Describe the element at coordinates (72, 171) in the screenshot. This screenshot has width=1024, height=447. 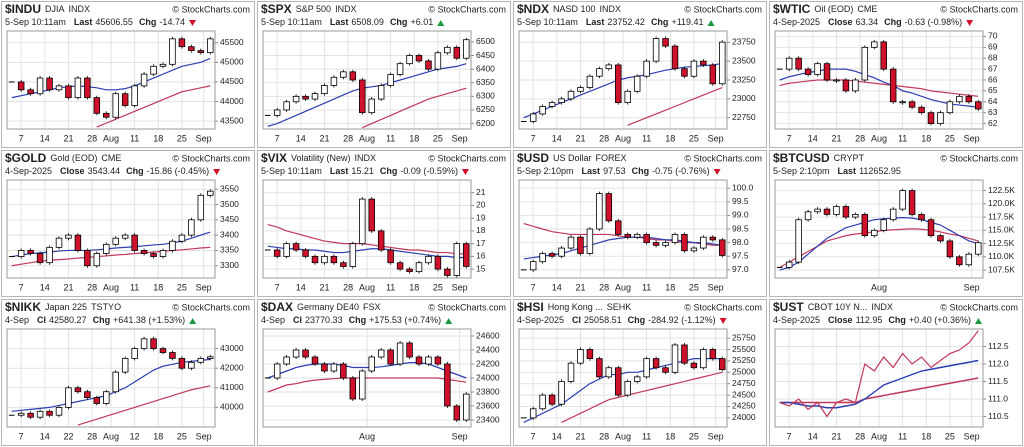
I see `price-label: Close` at that location.